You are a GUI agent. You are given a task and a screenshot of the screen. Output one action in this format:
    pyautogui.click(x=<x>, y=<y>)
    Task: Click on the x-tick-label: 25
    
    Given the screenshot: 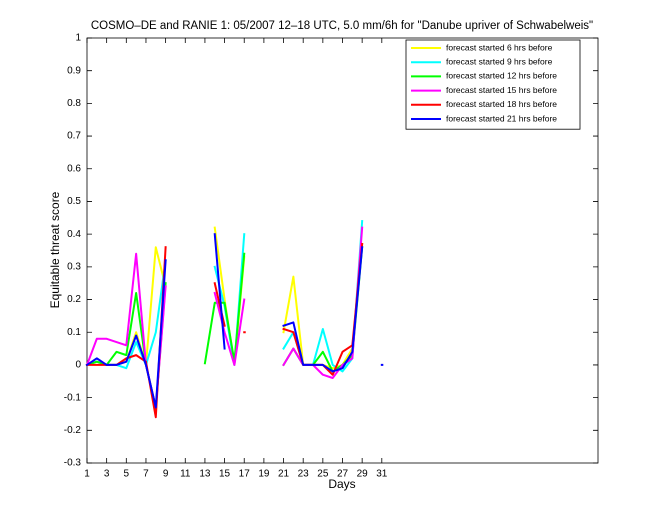 What is the action you would take?
    pyautogui.click(x=323, y=474)
    